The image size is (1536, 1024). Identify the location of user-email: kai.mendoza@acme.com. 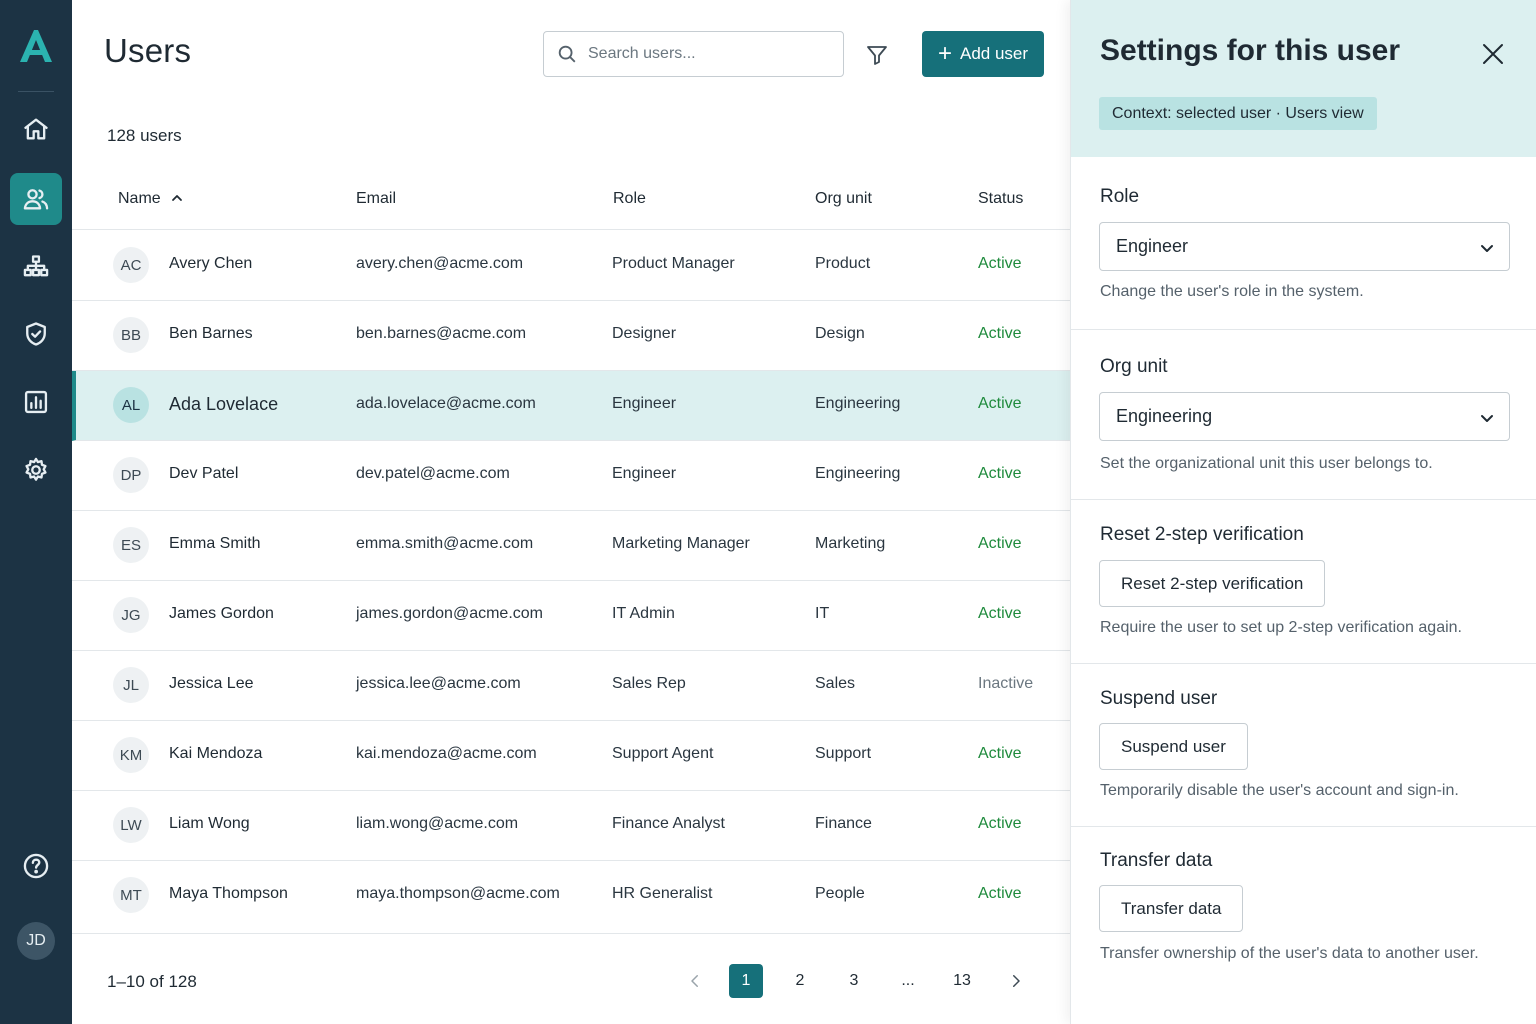
(446, 753).